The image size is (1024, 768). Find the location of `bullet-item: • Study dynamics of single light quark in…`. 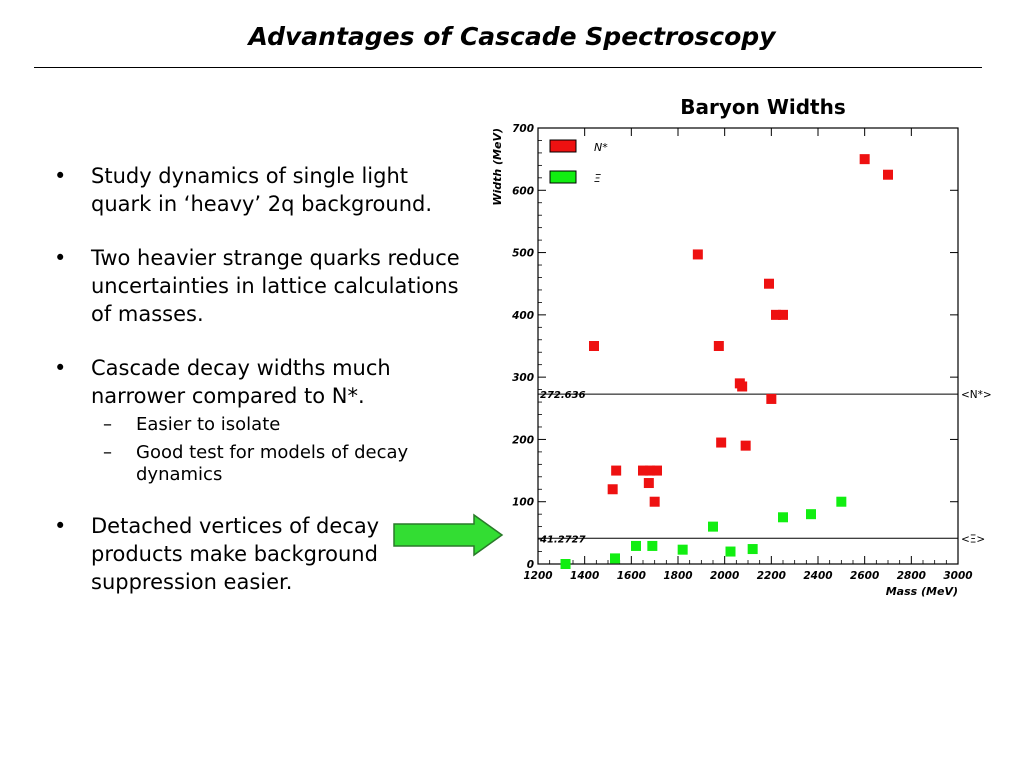

bullet-item: • Study dynamics of single light quark in… is located at coordinates (262, 190).